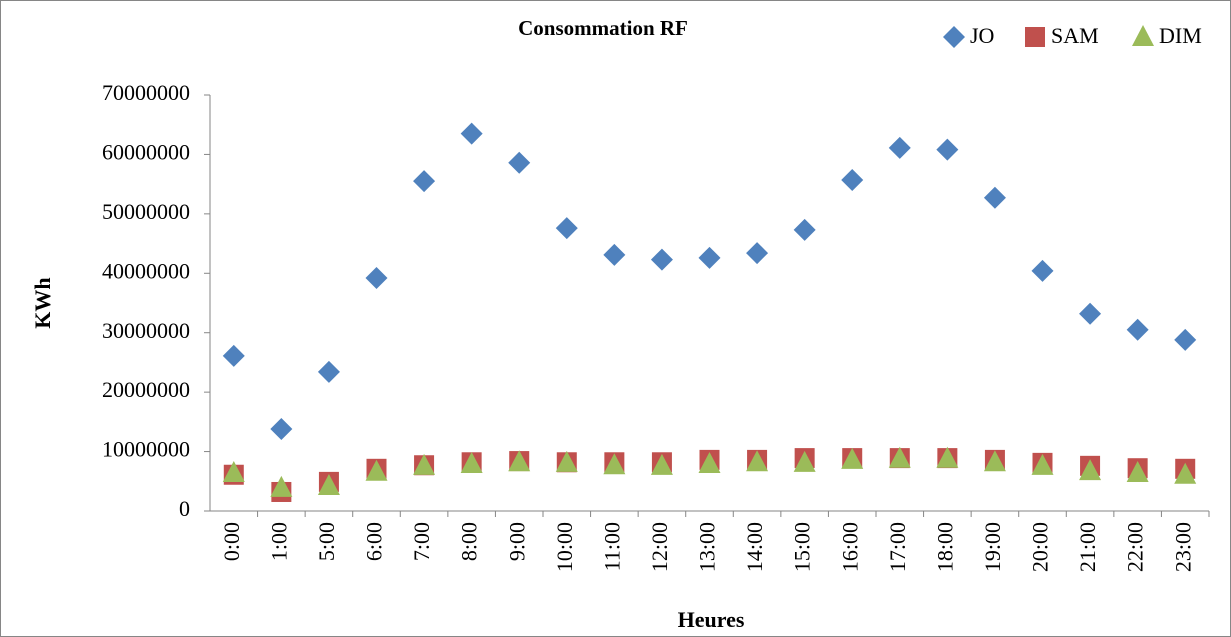 The width and height of the screenshot is (1231, 637). I want to click on x-tick-label: 18:00, so click(944, 547).